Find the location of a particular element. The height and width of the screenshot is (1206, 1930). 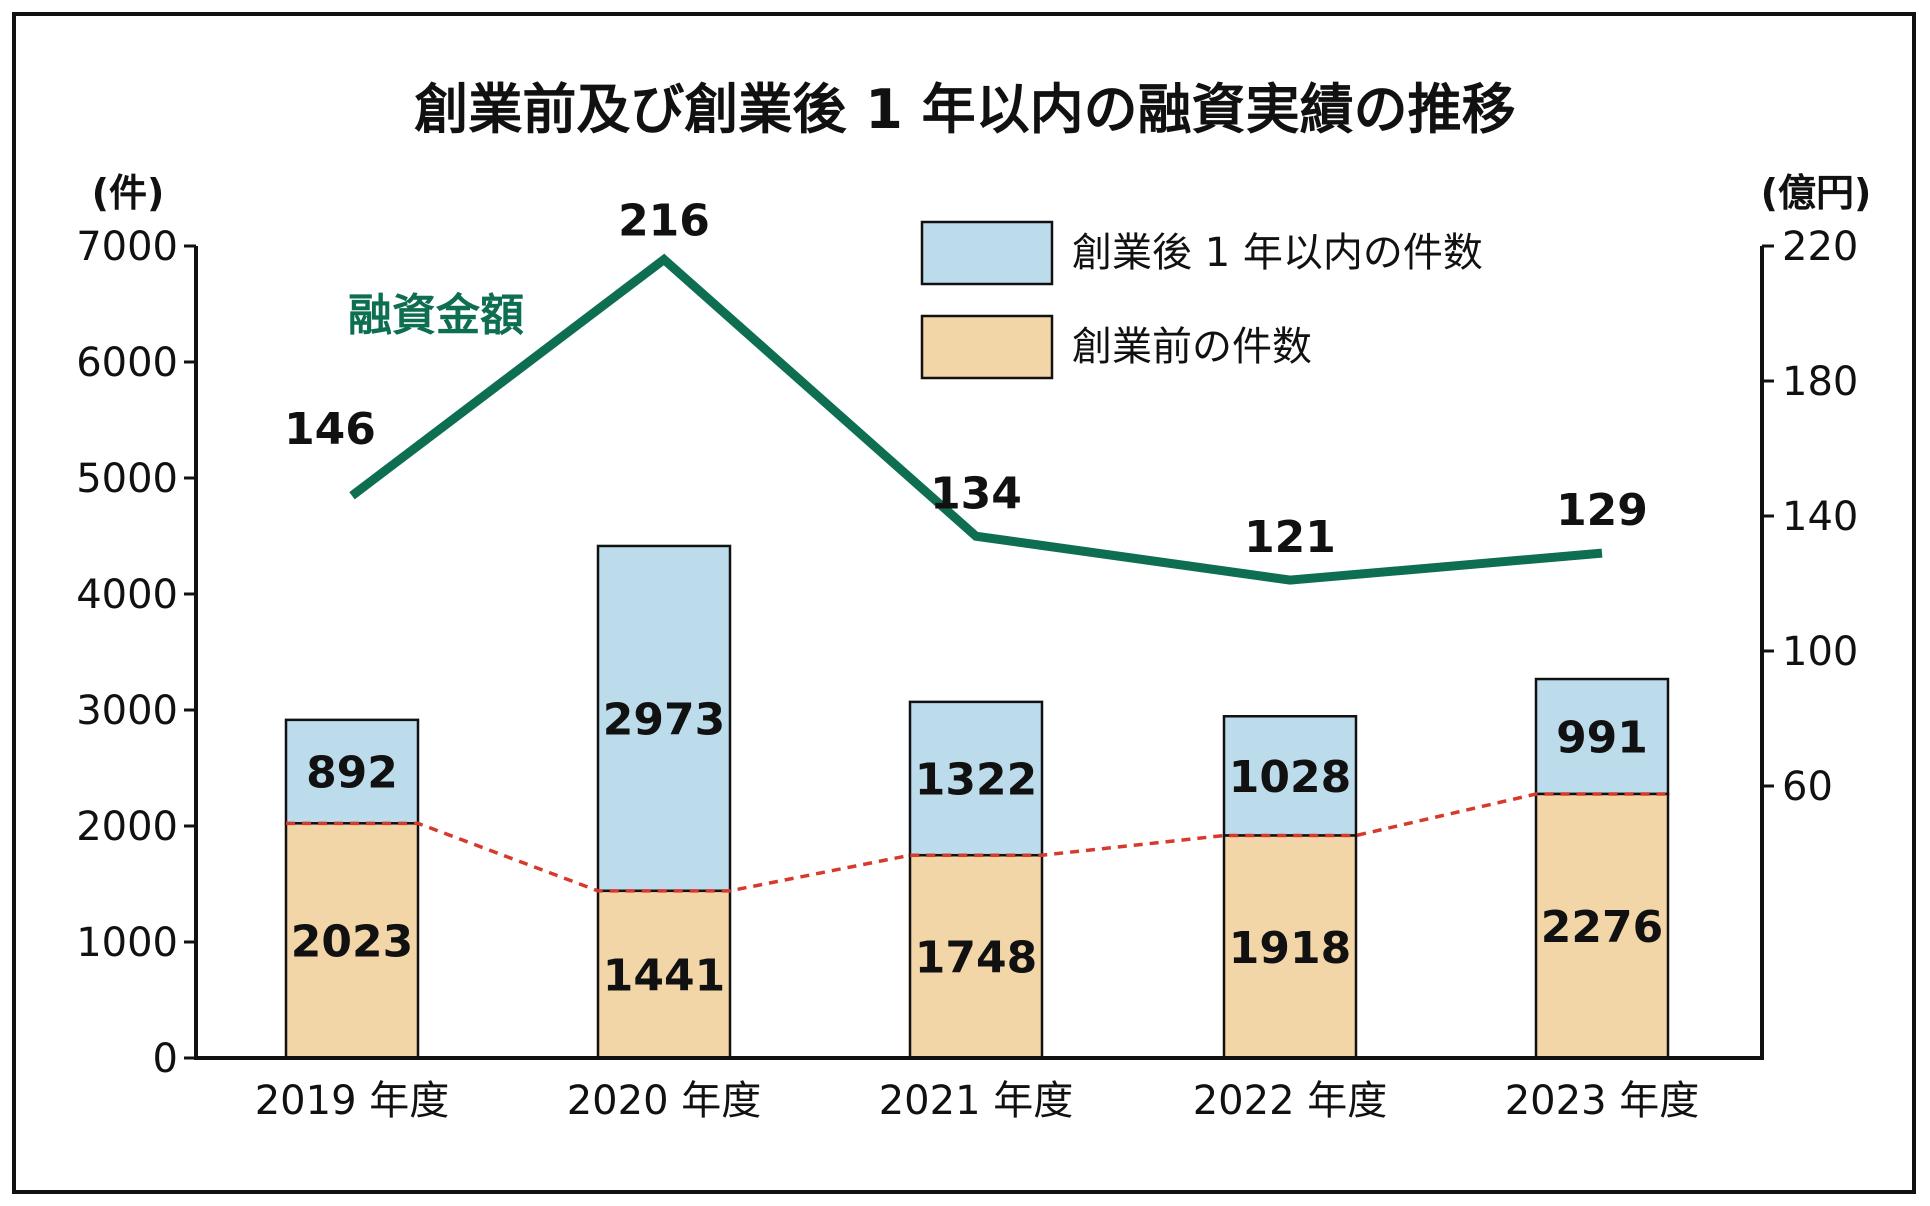

bar-after-label: 2973 is located at coordinates (664, 719).